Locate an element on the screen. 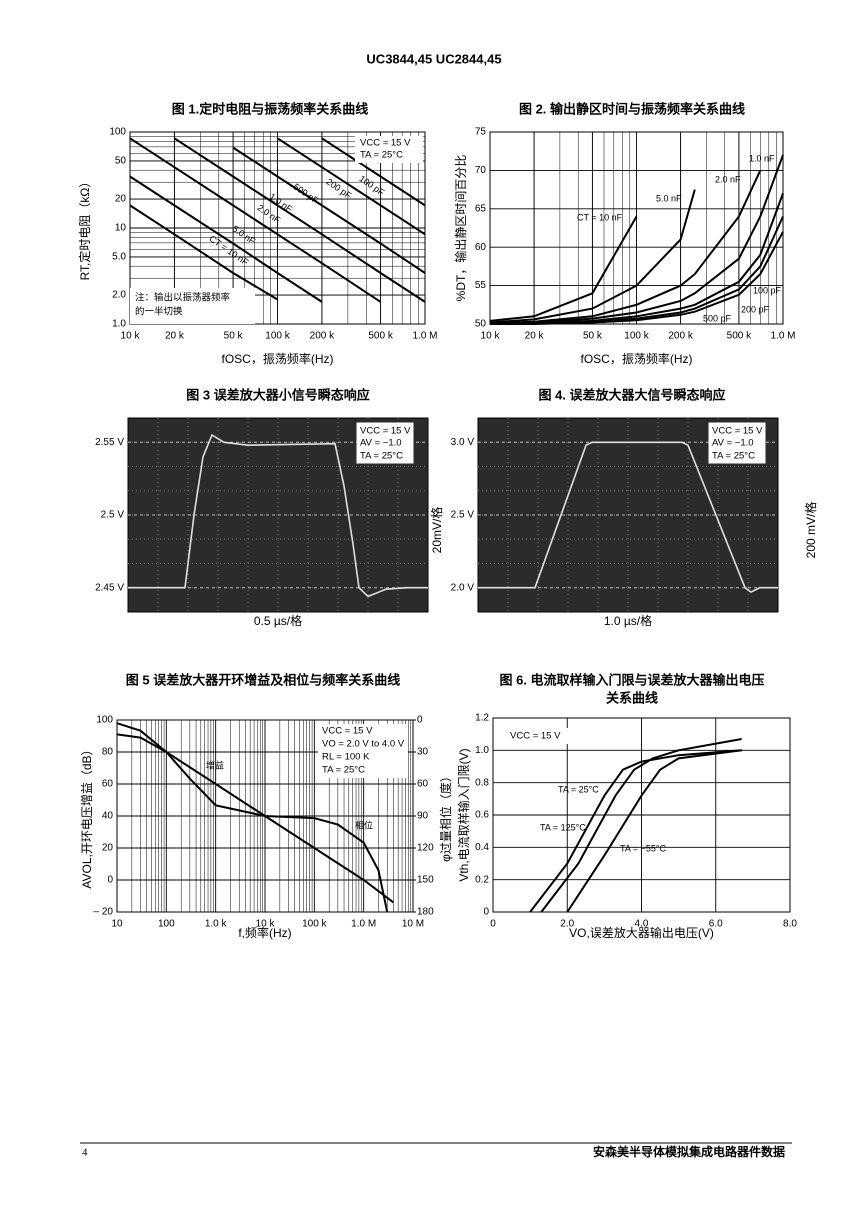 This screenshot has width=868, height=1228. x-tick-label: 0 is located at coordinates (493, 924).